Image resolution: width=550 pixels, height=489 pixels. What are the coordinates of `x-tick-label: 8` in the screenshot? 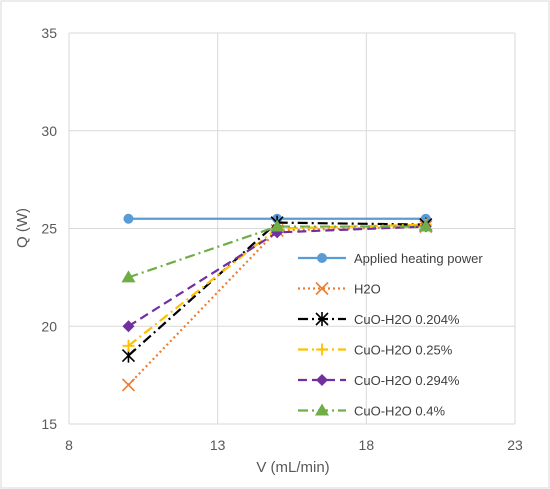 It's located at (69, 445).